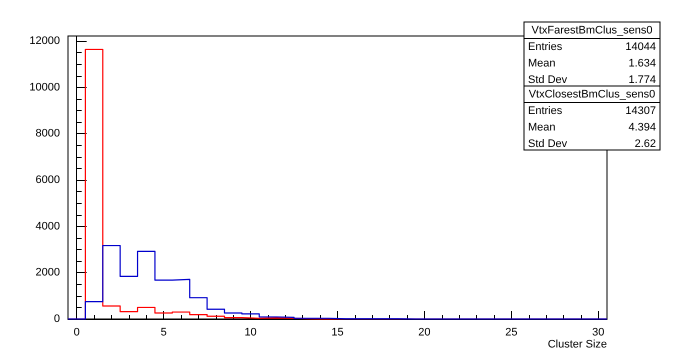 The image size is (673, 355). I want to click on text: 4.394, so click(642, 127).